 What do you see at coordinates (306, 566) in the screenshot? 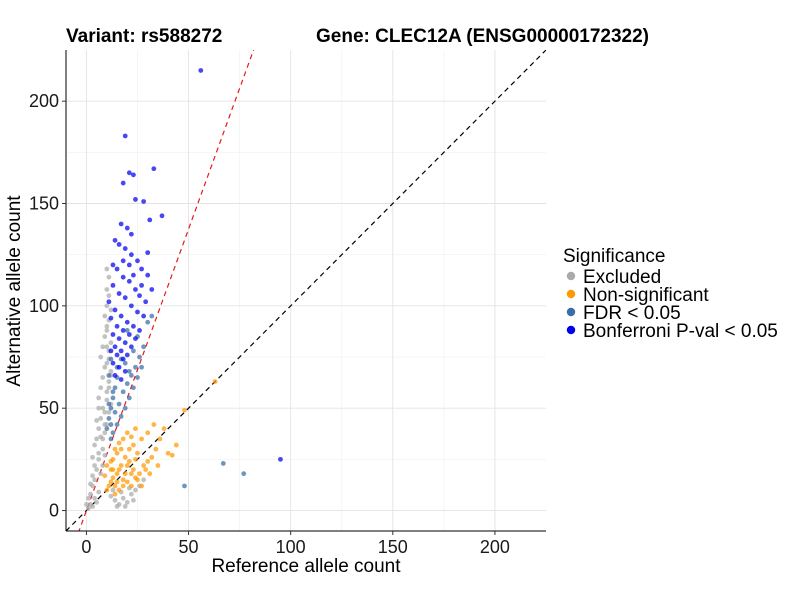
I see `x-axis-label: Reference allele count` at bounding box center [306, 566].